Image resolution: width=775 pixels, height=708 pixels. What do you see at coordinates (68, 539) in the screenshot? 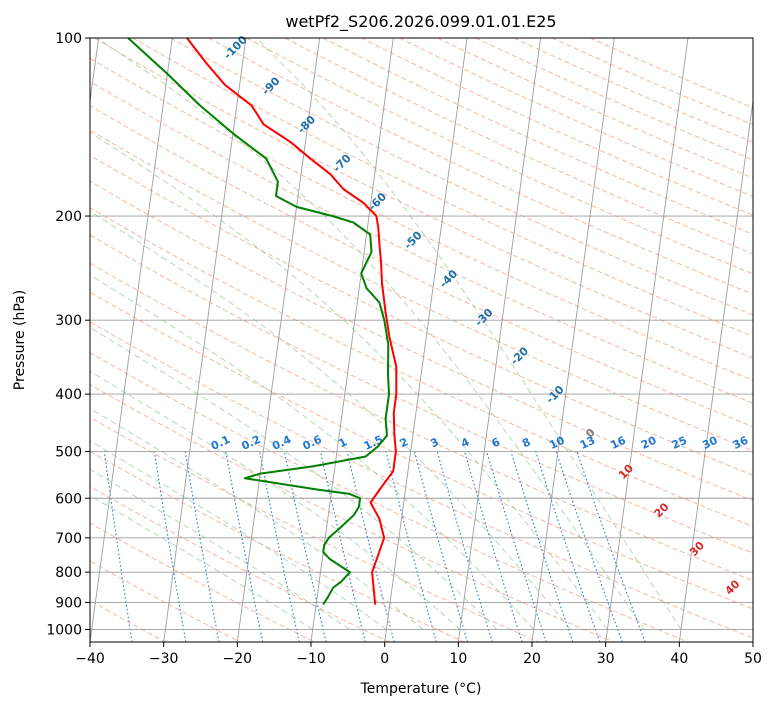
I see `y-tick-label: 700` at bounding box center [68, 539].